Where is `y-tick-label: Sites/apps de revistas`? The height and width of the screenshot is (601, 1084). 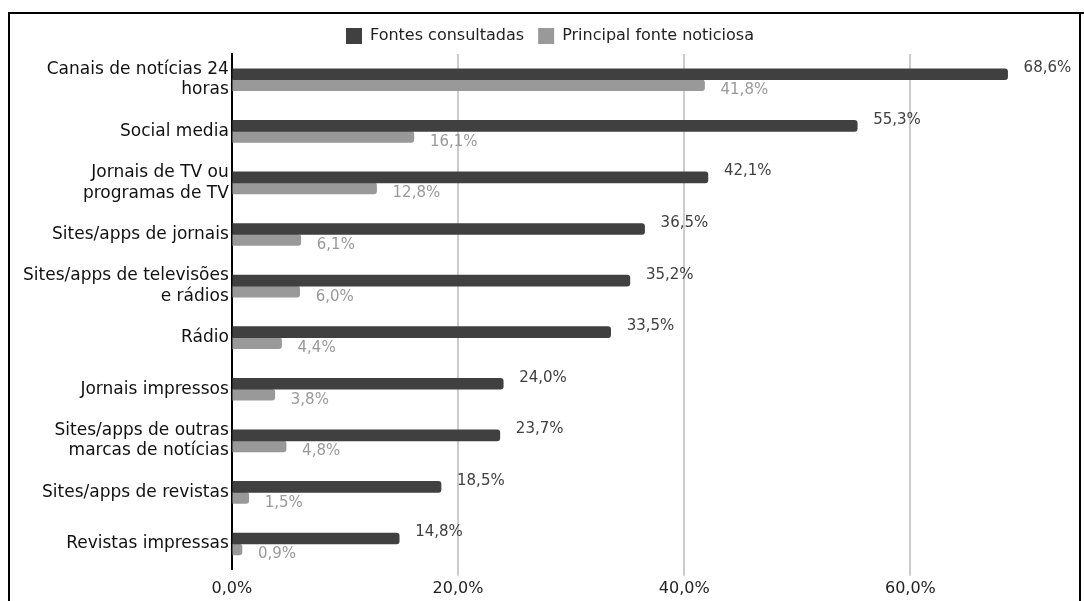 y-tick-label: Sites/apps de revistas is located at coordinates (135, 490).